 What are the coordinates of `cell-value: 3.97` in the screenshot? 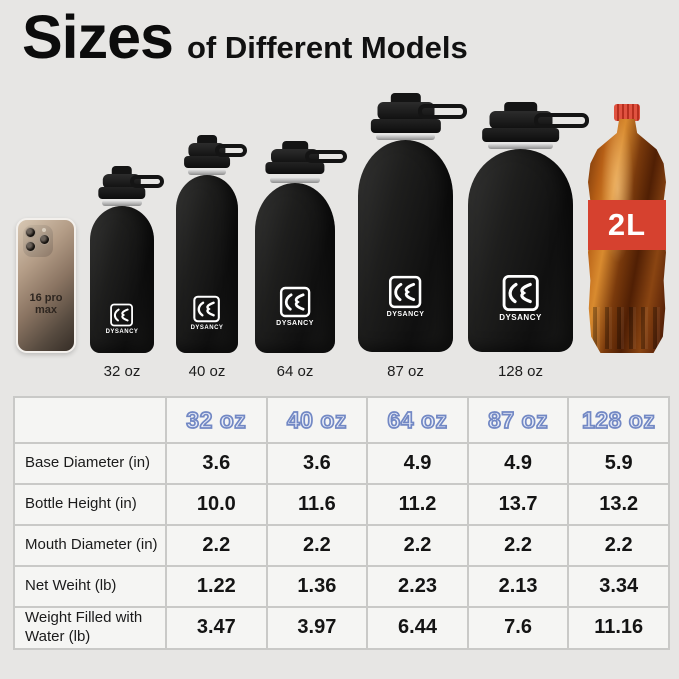 It's located at (317, 628).